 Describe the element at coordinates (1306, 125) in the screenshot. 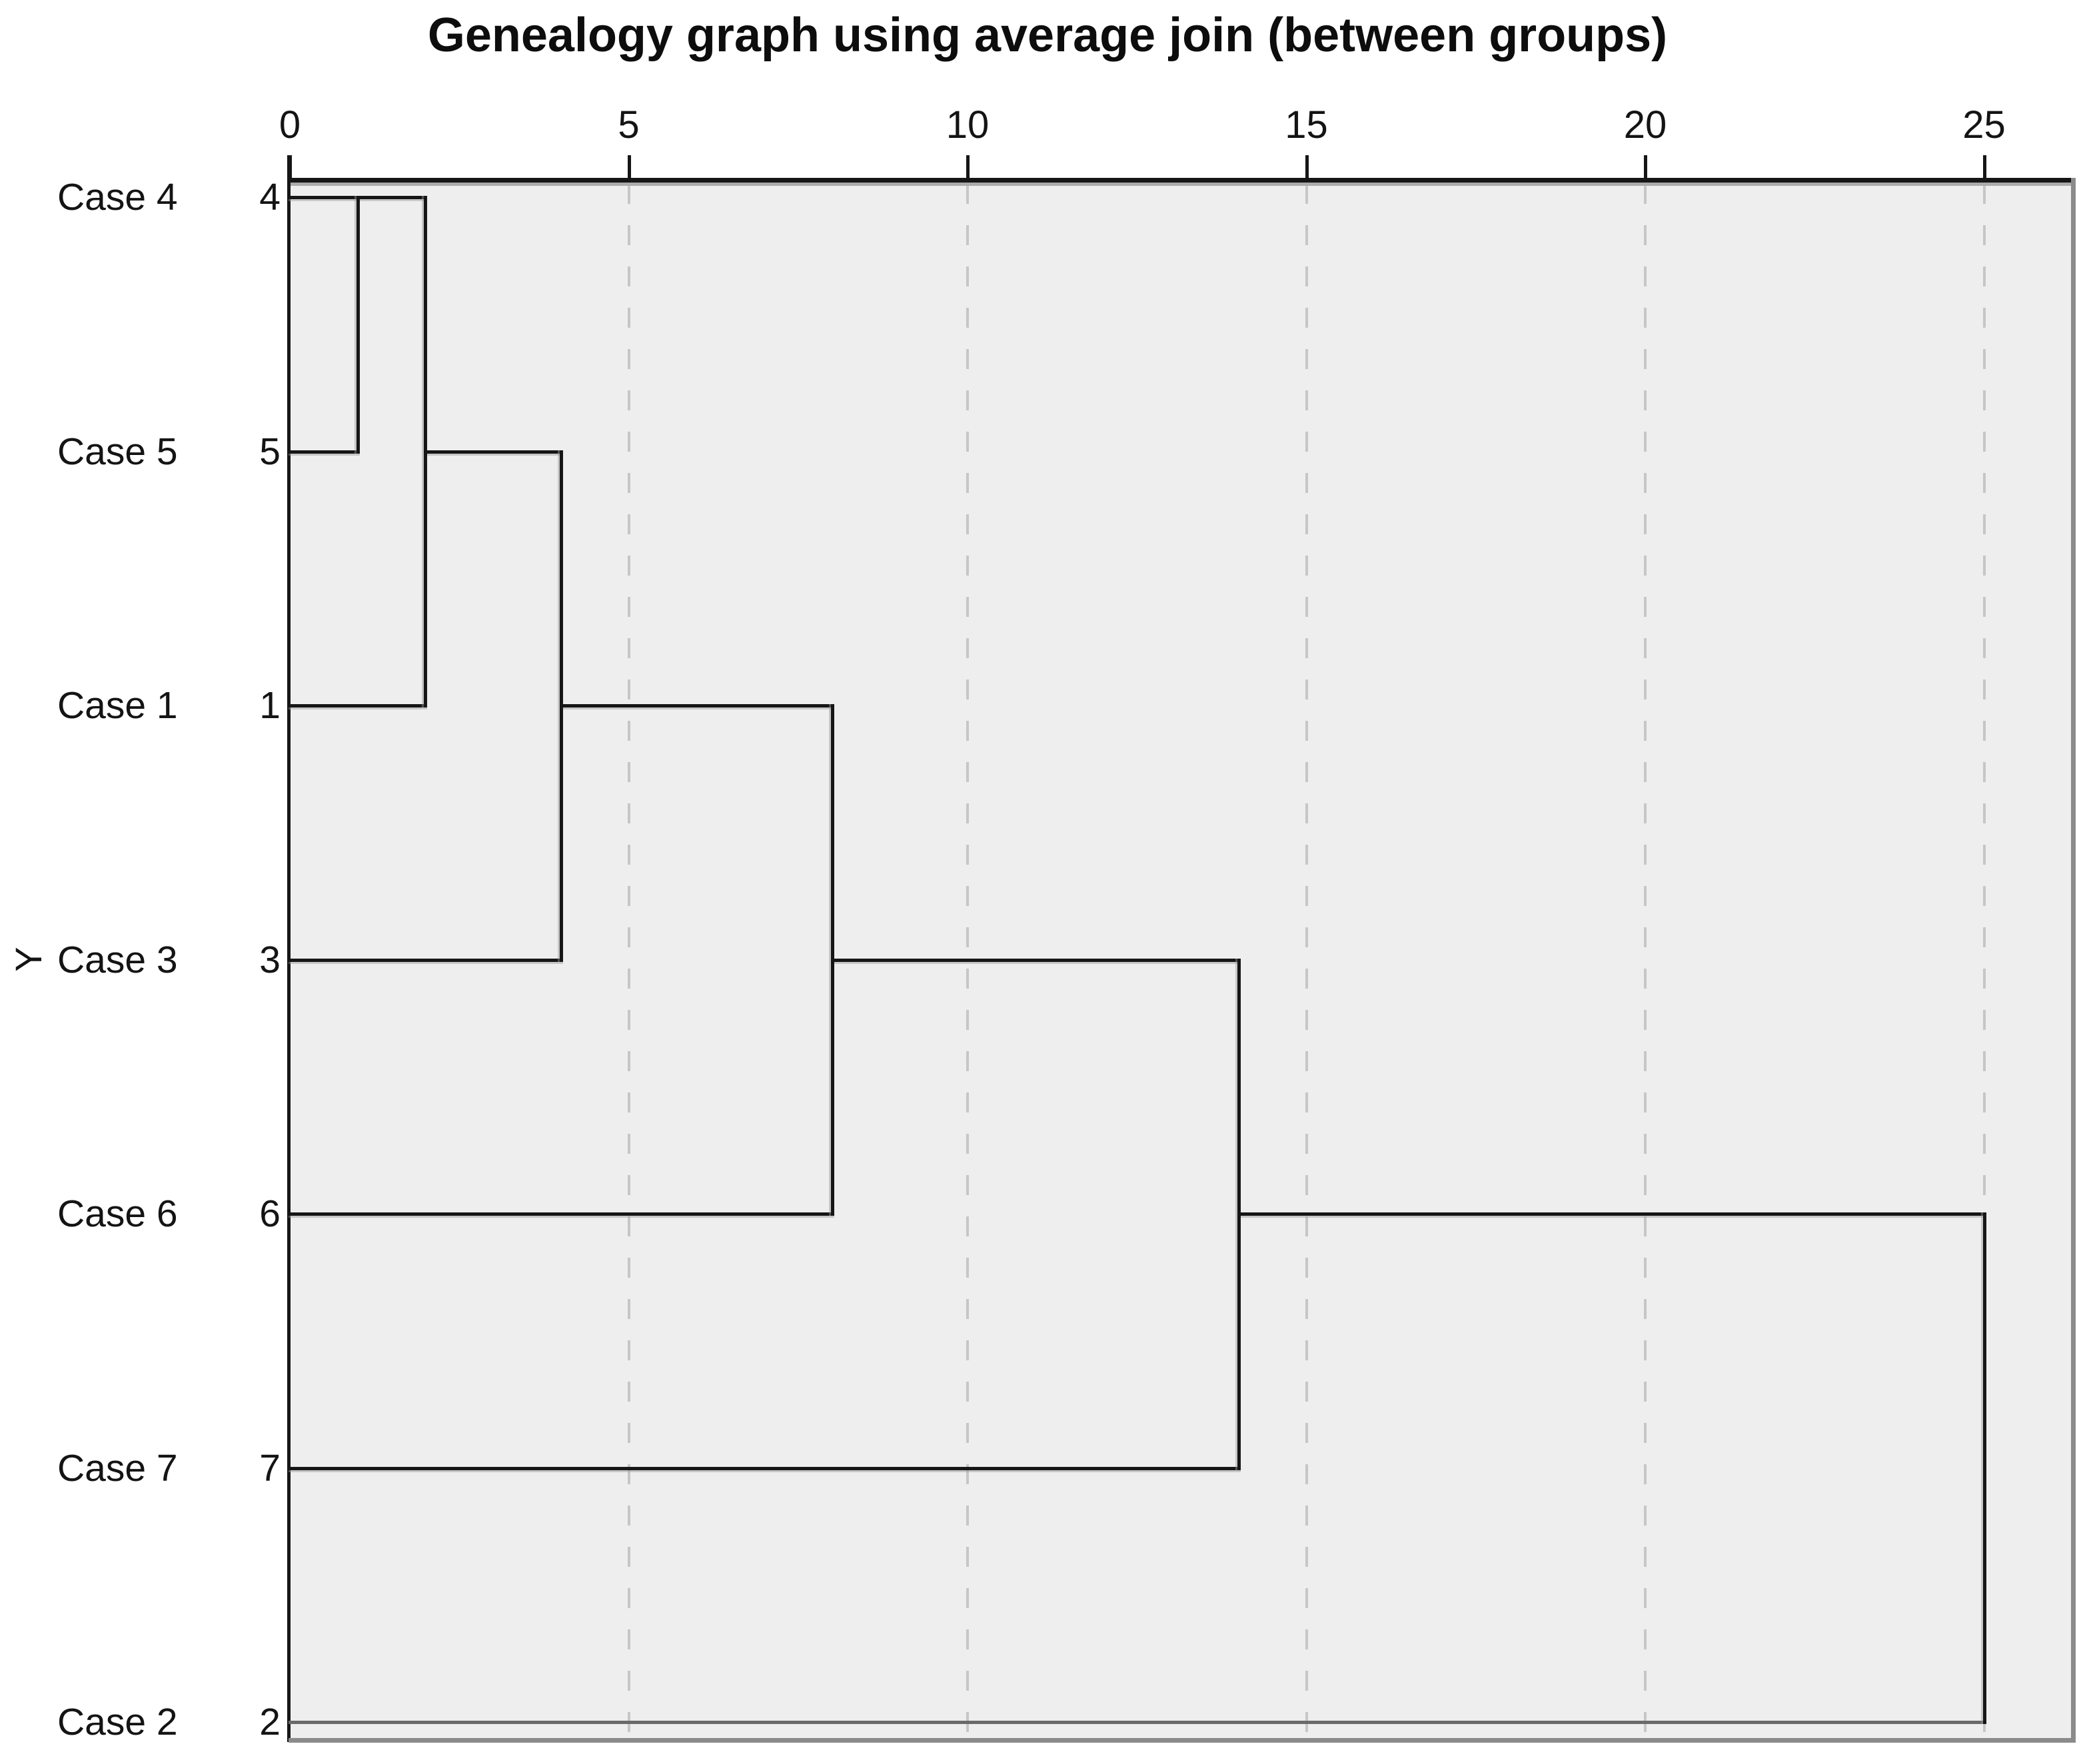

I see `axis-tick-label: 15` at that location.